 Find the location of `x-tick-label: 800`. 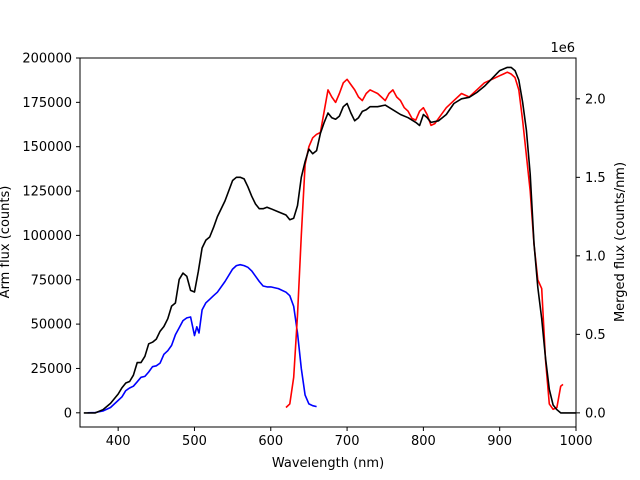

x-tick-label: 800 is located at coordinates (423, 441).